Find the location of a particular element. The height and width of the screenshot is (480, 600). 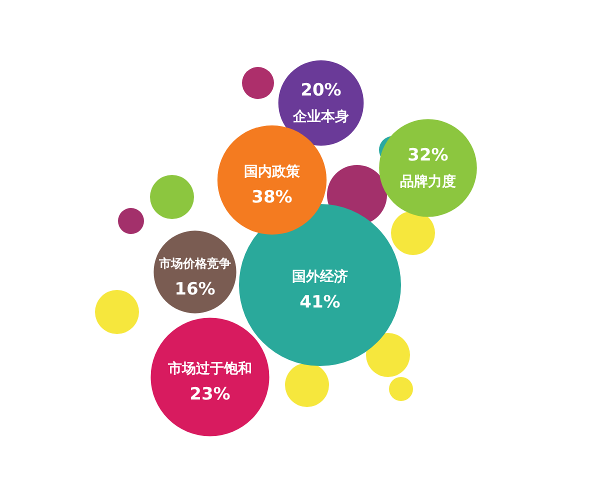

category-label: 国外经济 is located at coordinates (320, 276).